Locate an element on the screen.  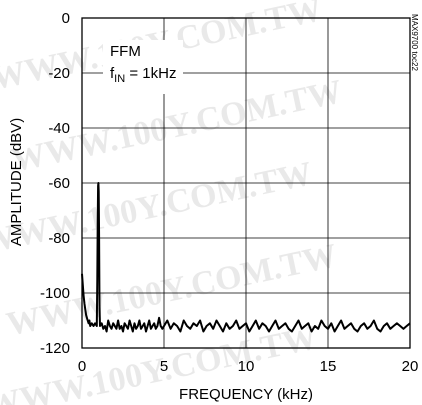
y-tick-label: -120 is located at coordinates (55, 348).